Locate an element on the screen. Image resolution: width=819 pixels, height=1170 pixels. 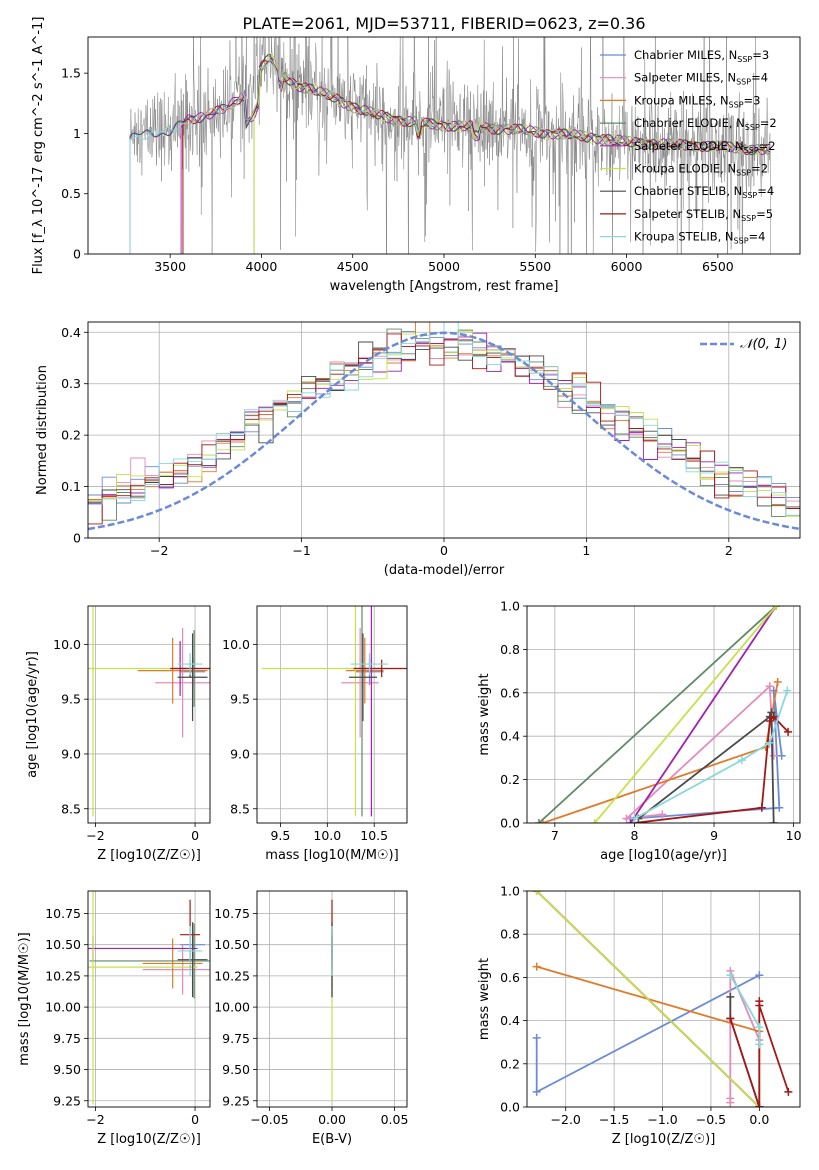
x-tick-label: 1 is located at coordinates (586, 550).